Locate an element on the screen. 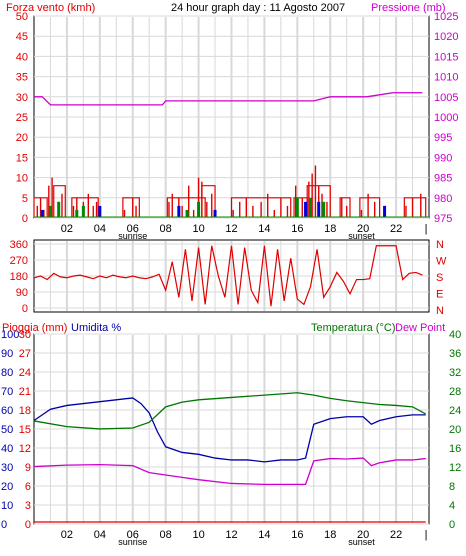 The width and height of the screenshot is (466, 556). compass-label: E is located at coordinates (439, 295).